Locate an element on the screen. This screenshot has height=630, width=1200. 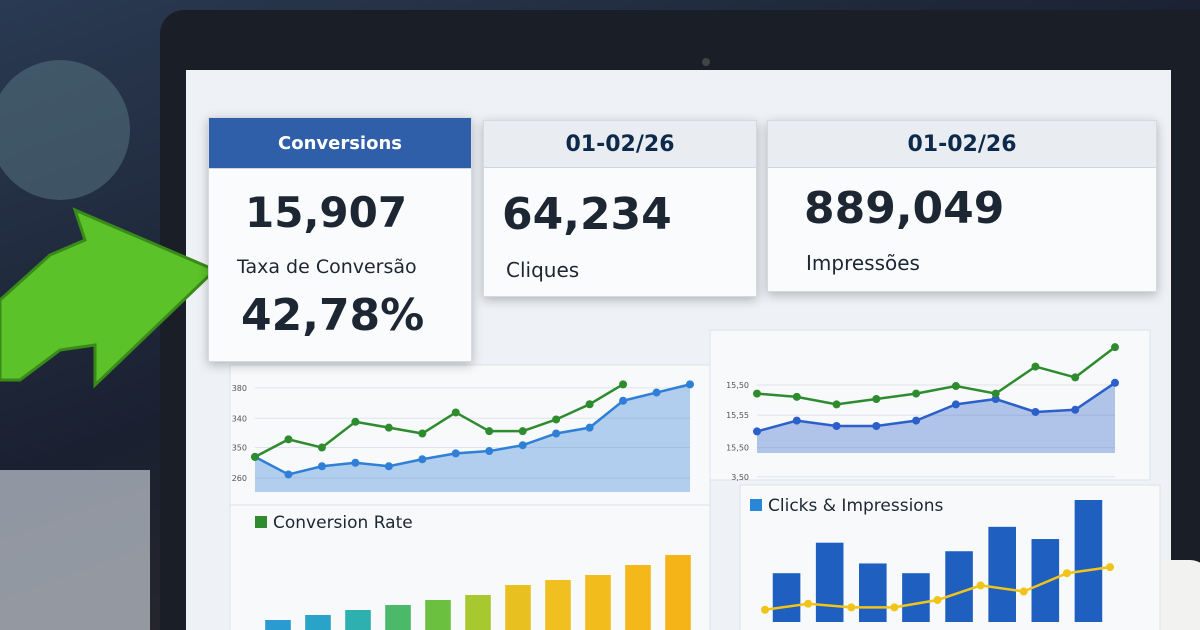
card-value: 15,907 is located at coordinates (326, 212).